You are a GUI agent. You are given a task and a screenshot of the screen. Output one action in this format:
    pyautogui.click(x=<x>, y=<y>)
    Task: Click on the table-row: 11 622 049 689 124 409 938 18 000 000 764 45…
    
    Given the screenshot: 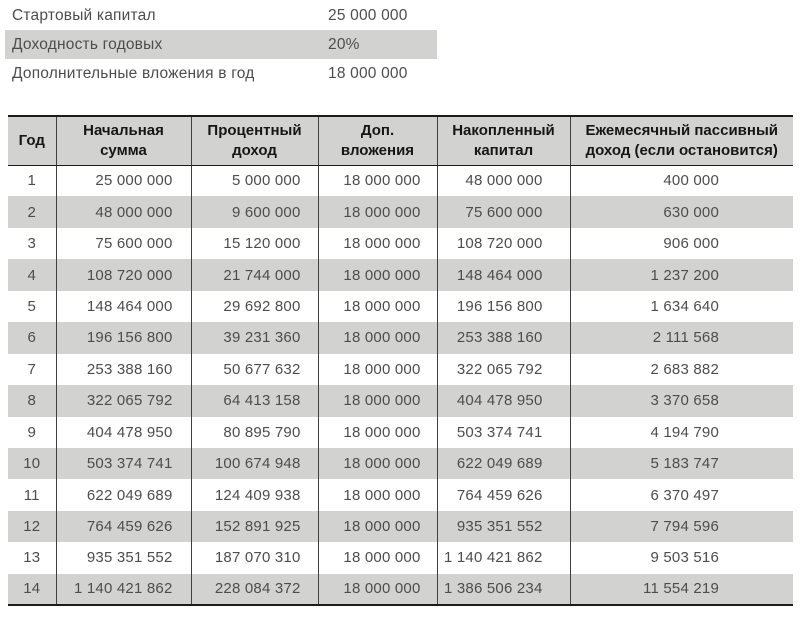 What is the action you would take?
    pyautogui.click(x=400, y=495)
    